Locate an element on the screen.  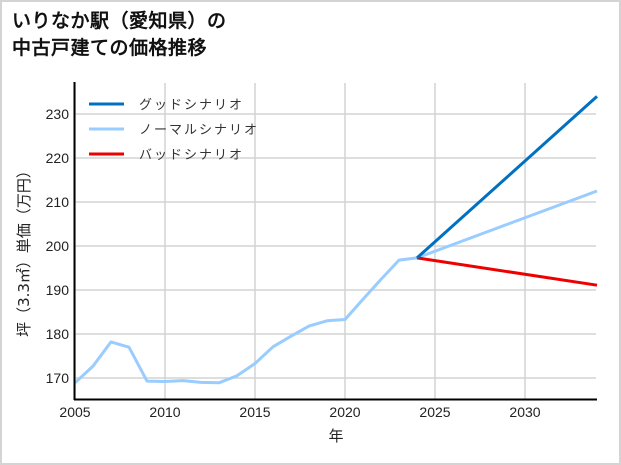
legend-label: バッドシナリオ is located at coordinates (191, 155).